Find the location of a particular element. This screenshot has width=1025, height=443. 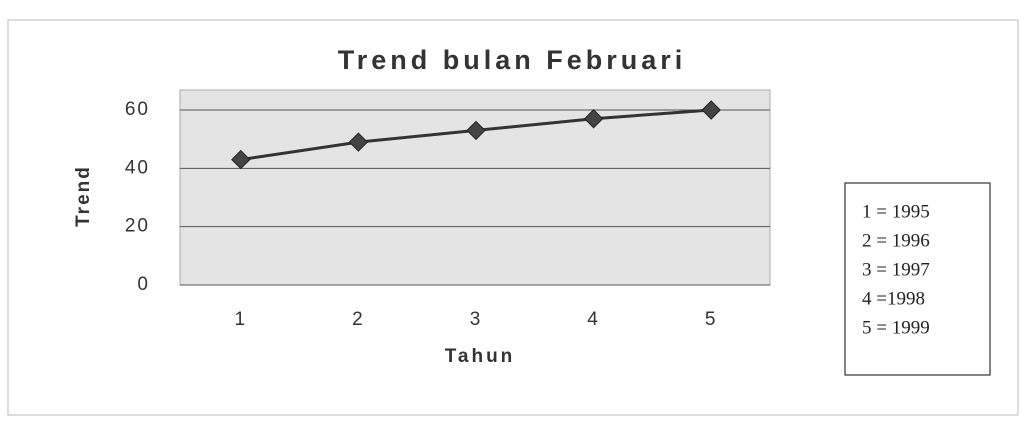

chart-title: Trend bulan Februari is located at coordinates (512, 60).